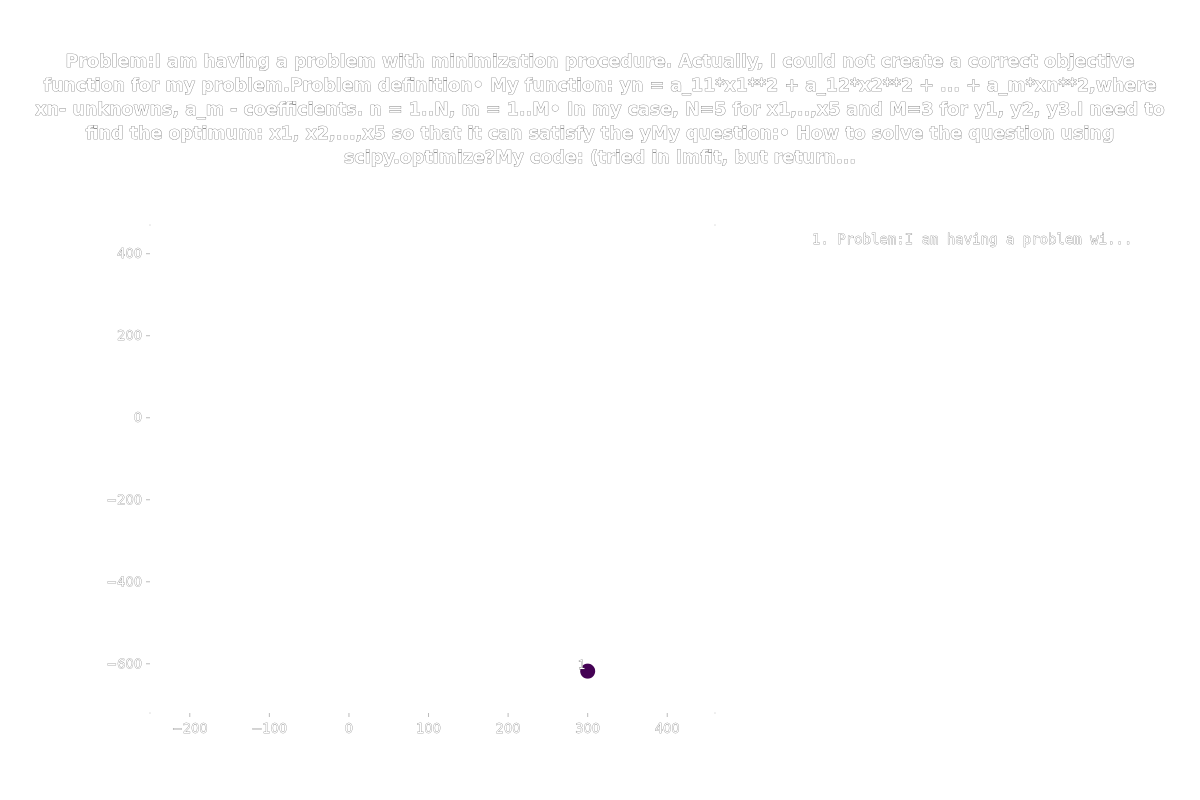  What do you see at coordinates (349, 729) in the screenshot?
I see `x-tick-label: 0` at bounding box center [349, 729].